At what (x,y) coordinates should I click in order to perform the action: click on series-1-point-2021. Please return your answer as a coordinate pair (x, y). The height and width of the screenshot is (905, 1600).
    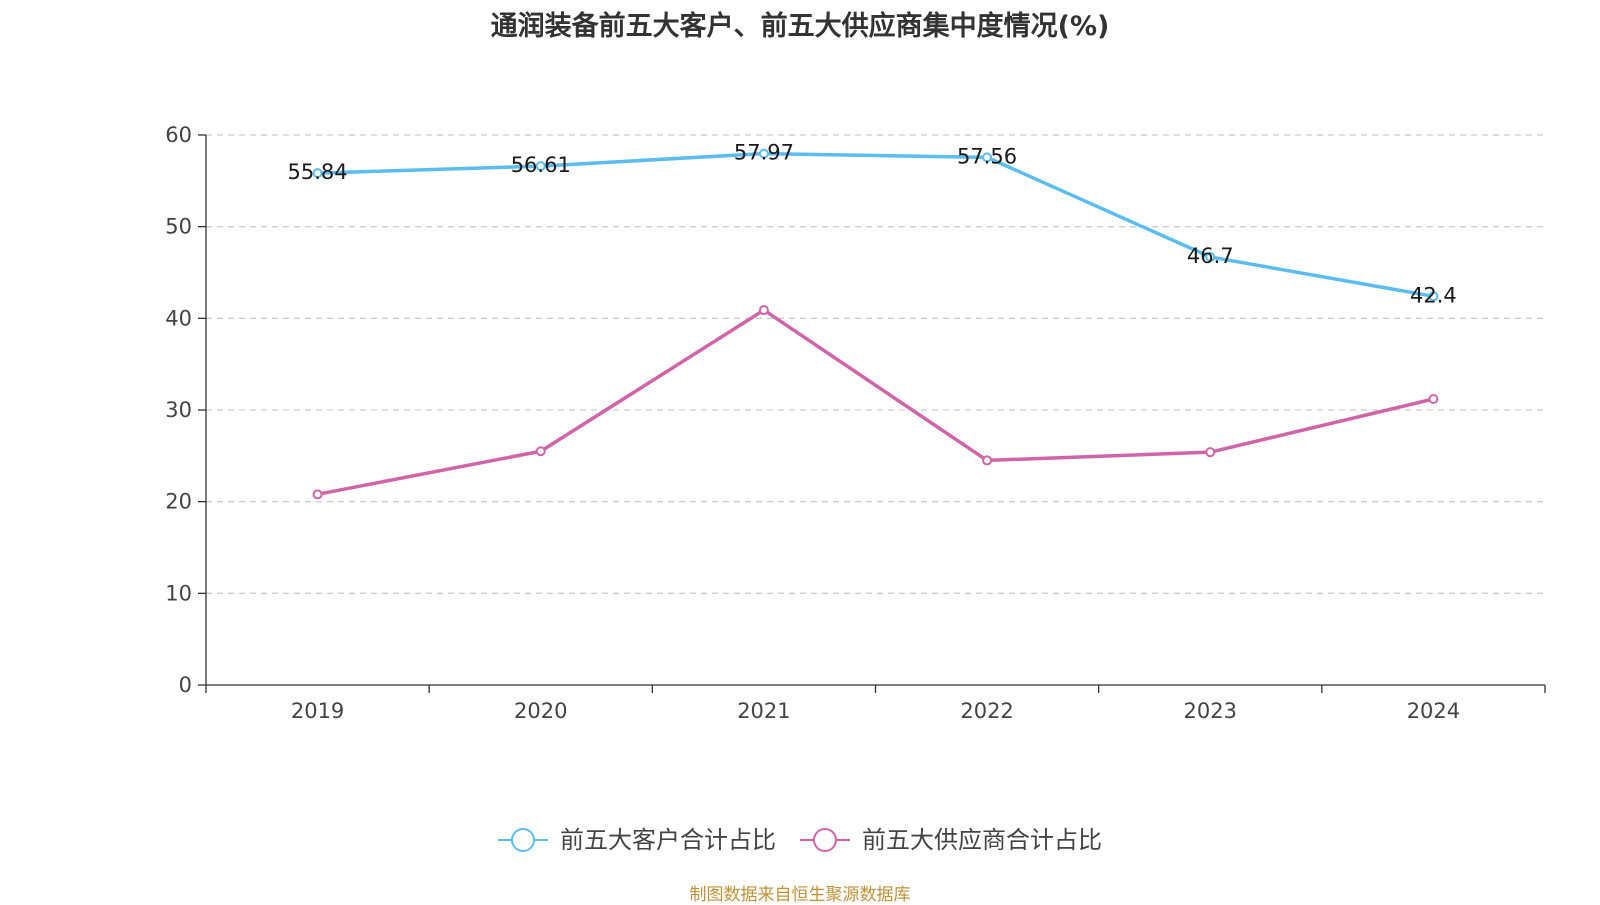
    Looking at the image, I should click on (763, 310).